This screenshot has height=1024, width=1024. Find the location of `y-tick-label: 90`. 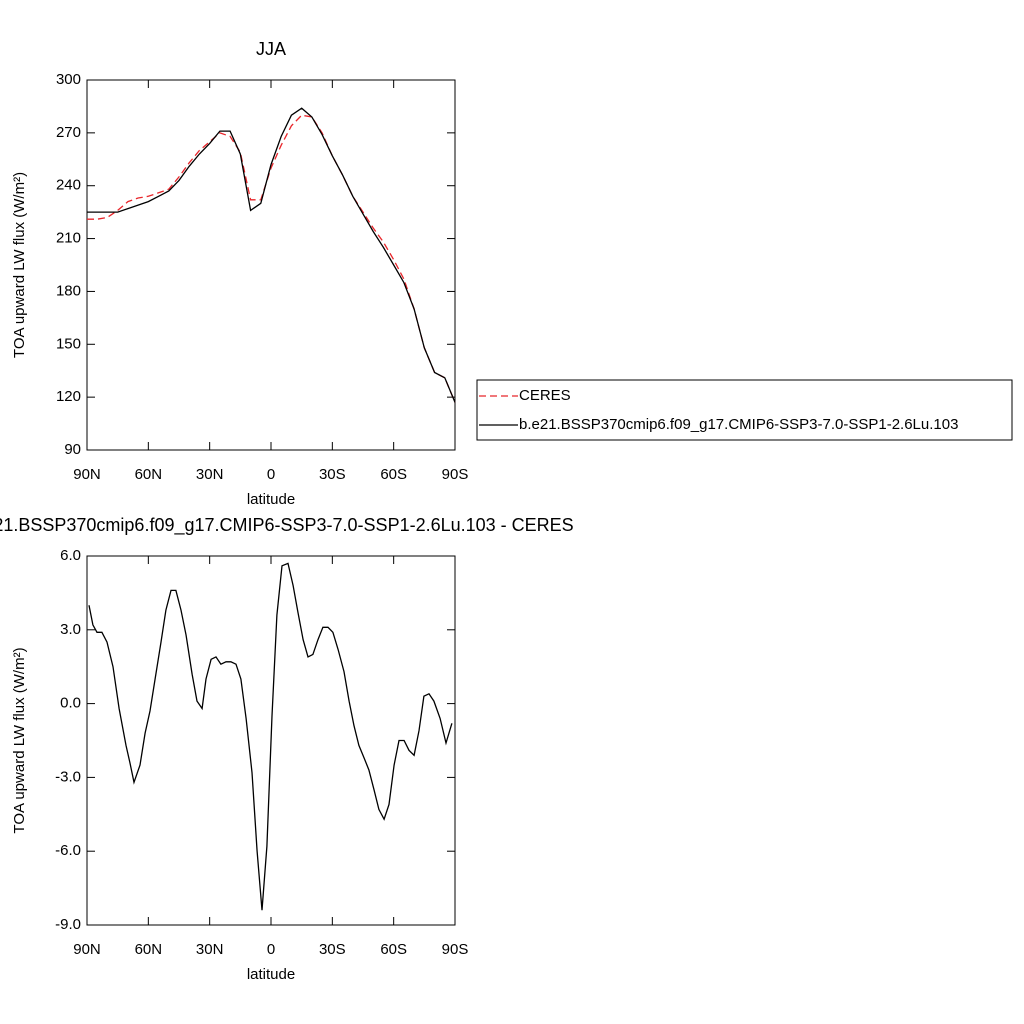

y-tick-label: 90 is located at coordinates (72, 449).